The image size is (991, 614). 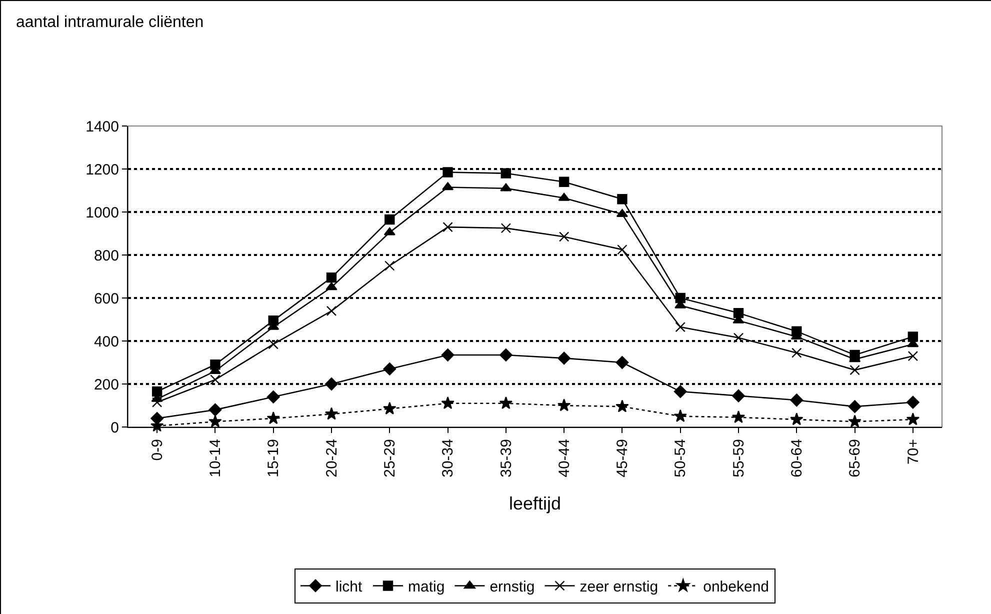 What do you see at coordinates (448, 458) in the screenshot?
I see `x-tick-label: 30-34` at bounding box center [448, 458].